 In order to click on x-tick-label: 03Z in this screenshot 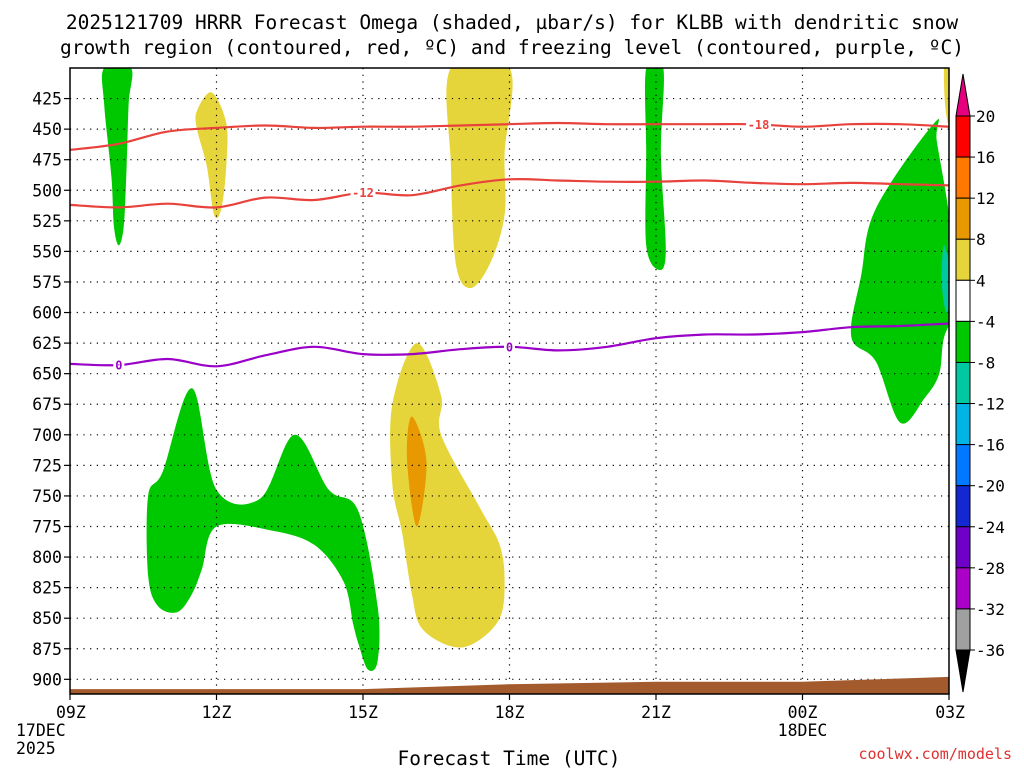, I will do `click(950, 712)`.